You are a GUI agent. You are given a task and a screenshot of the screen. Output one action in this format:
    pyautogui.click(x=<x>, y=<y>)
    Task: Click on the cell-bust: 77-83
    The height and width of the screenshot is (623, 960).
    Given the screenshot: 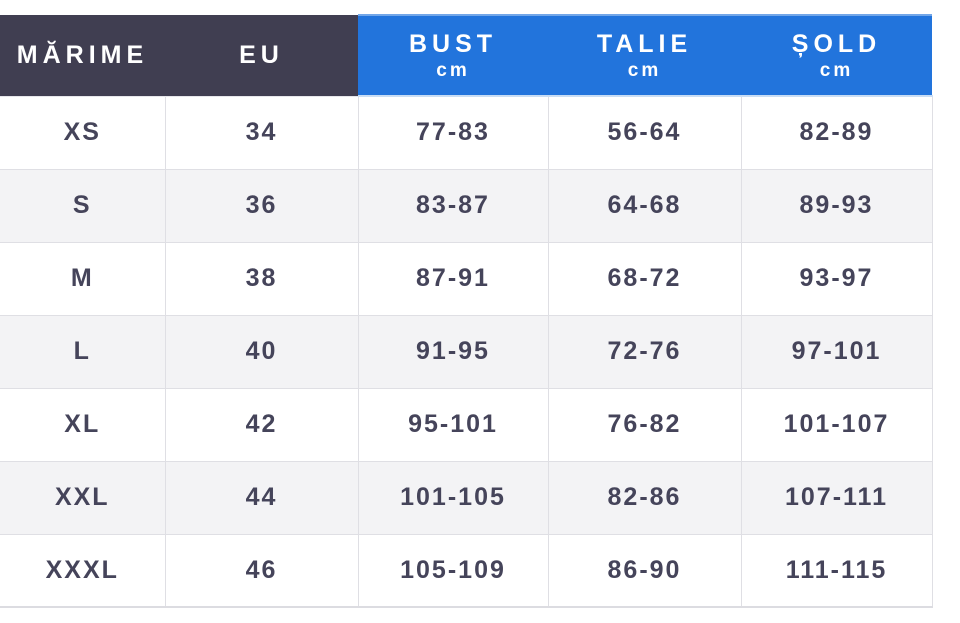 What is the action you would take?
    pyautogui.click(x=452, y=132)
    